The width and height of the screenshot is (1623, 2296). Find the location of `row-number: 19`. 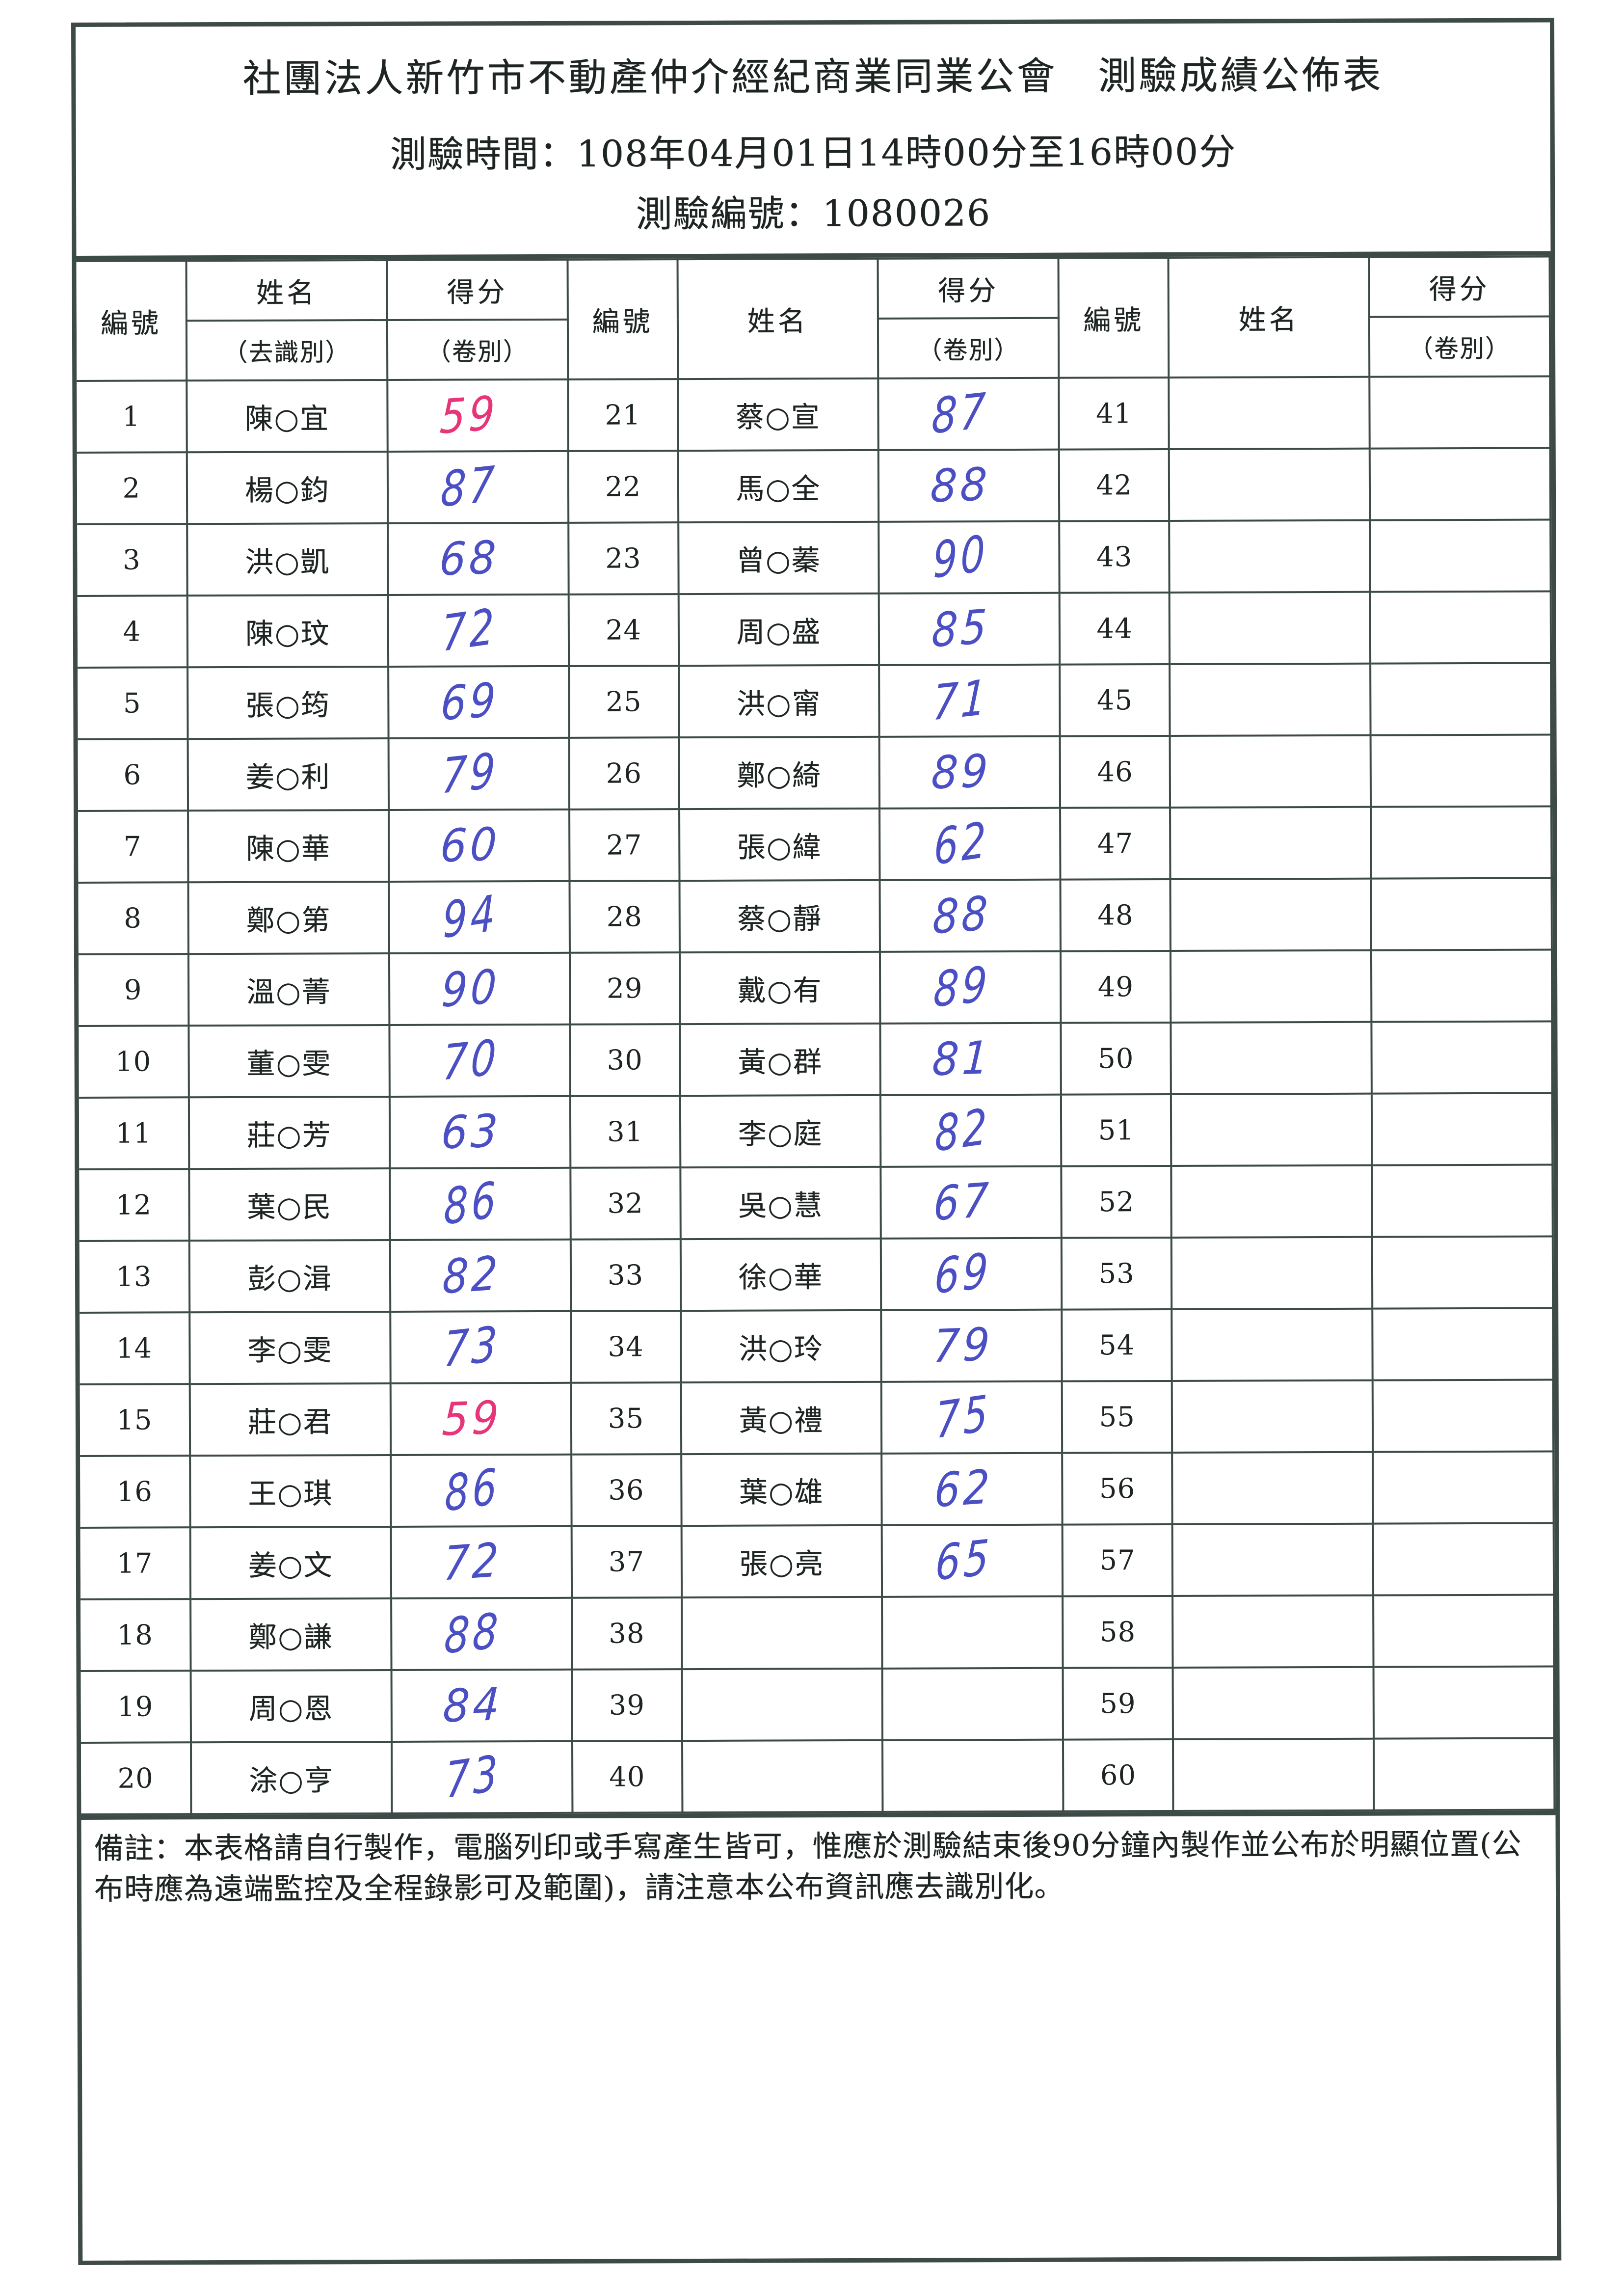

row-number: 19 is located at coordinates (135, 1706).